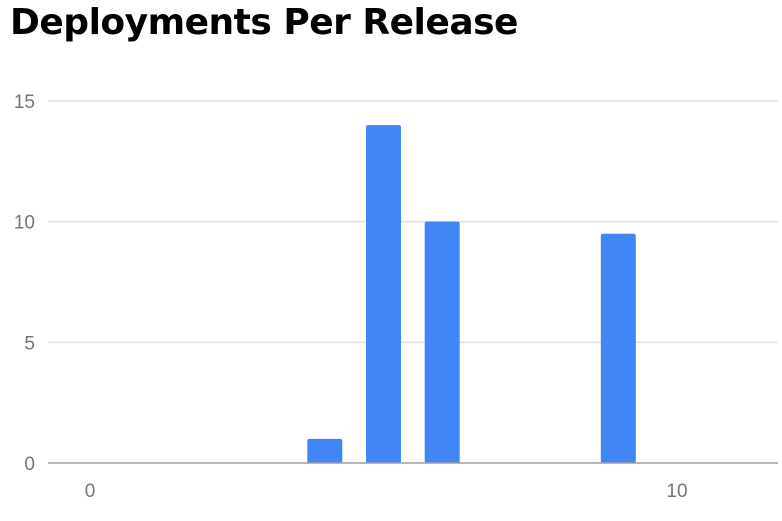  I want to click on y-tick-label: 10, so click(24, 223).